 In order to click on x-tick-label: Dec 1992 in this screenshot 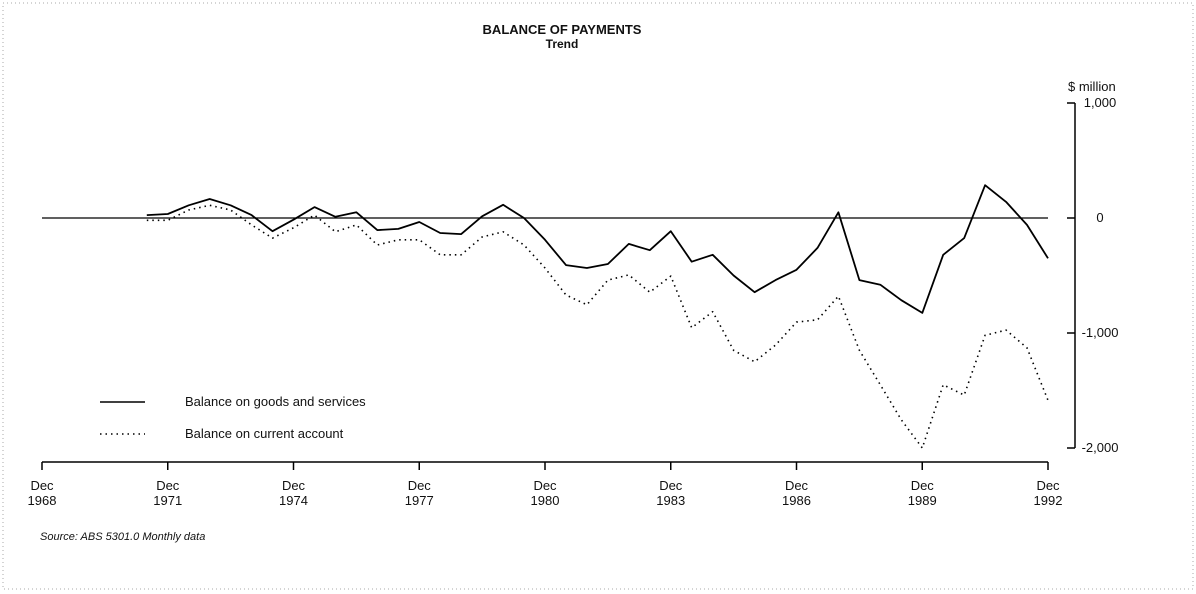, I will do `click(1048, 493)`.